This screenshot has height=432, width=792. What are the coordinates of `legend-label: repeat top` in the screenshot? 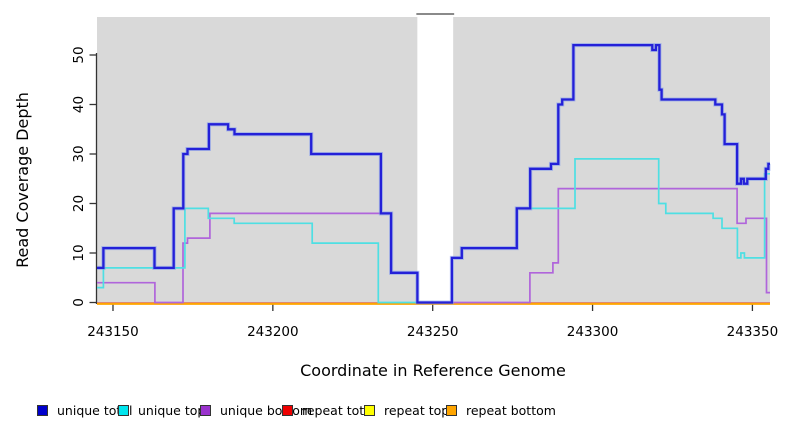 It's located at (417, 410).